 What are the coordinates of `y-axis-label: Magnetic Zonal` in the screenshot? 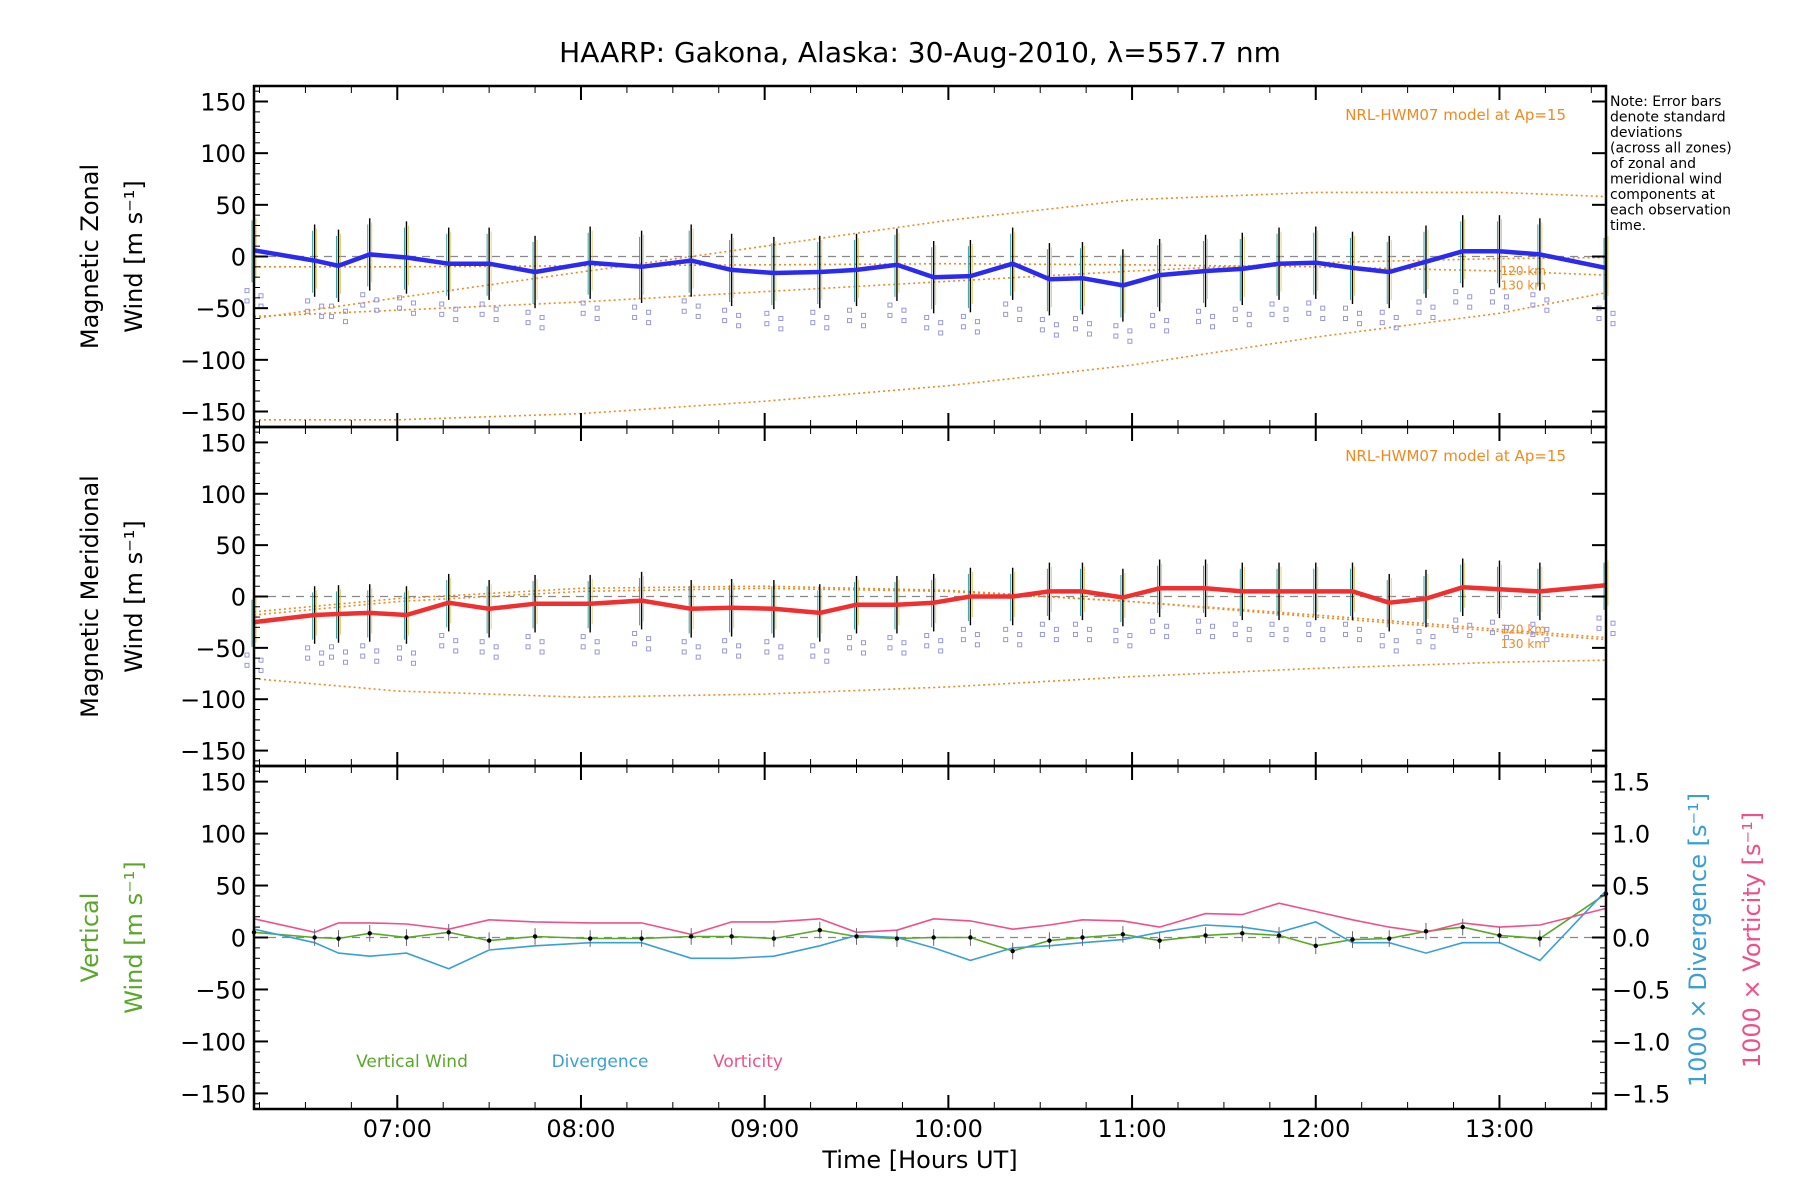 It's located at (90, 256).